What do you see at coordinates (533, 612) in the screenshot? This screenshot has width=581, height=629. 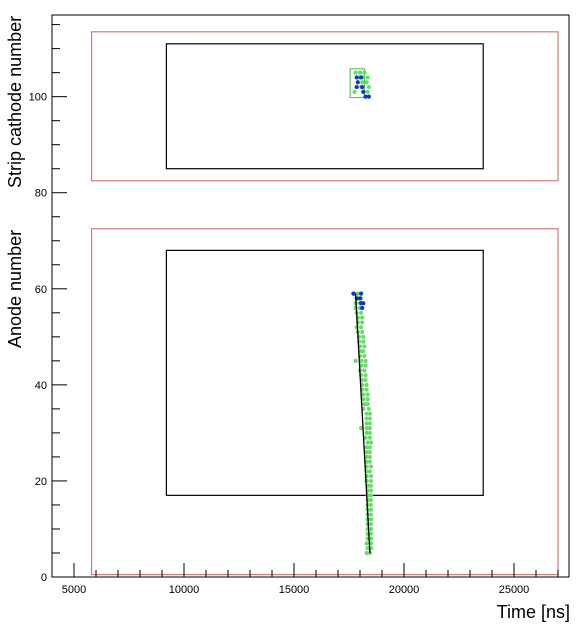 I see `x-axis-title: Time [ns]` at bounding box center [533, 612].